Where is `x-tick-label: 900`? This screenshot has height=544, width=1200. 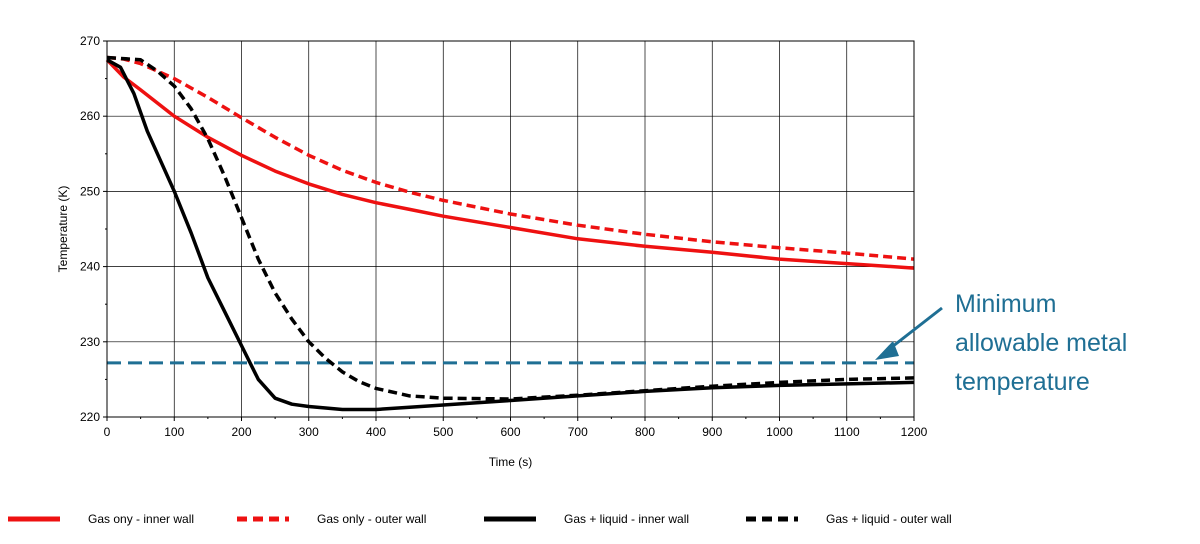 x-tick-label: 900 is located at coordinates (712, 432).